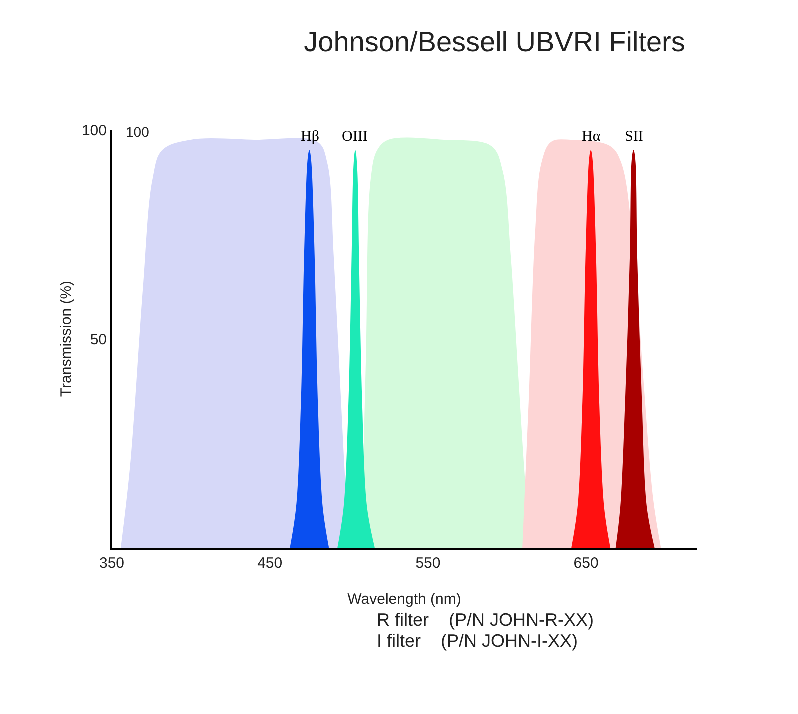  What do you see at coordinates (405, 599) in the screenshot?
I see `x-axis-title: Wavelength (nm)` at bounding box center [405, 599].